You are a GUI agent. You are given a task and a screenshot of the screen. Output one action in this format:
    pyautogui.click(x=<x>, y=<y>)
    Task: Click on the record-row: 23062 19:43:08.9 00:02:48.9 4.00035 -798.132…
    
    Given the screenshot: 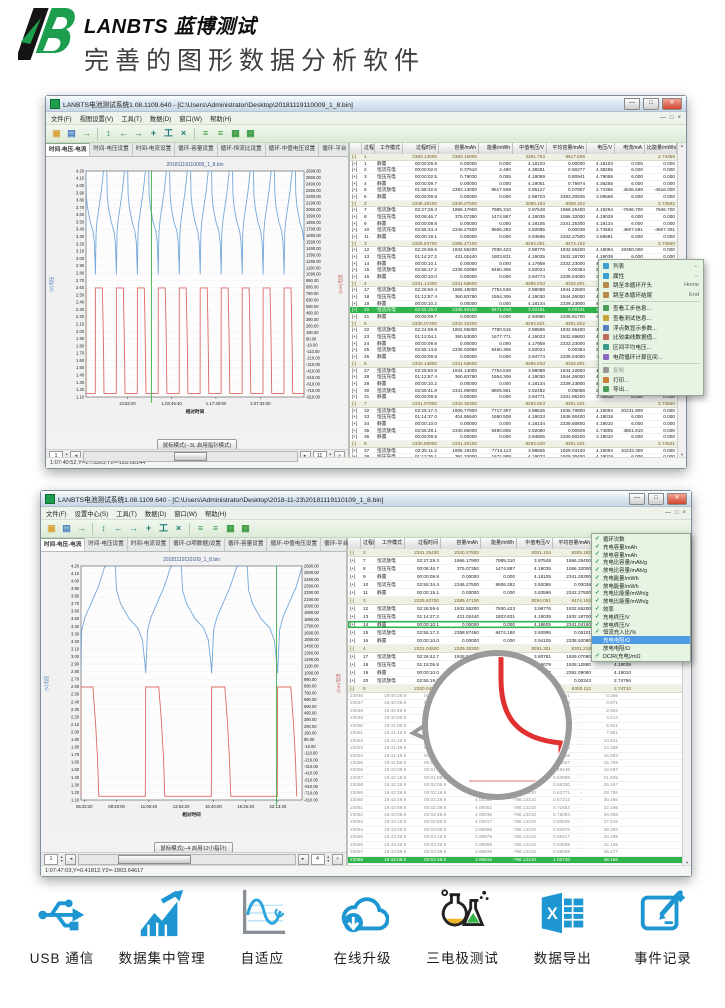 What is the action you would take?
    pyautogui.click(x=515, y=816)
    